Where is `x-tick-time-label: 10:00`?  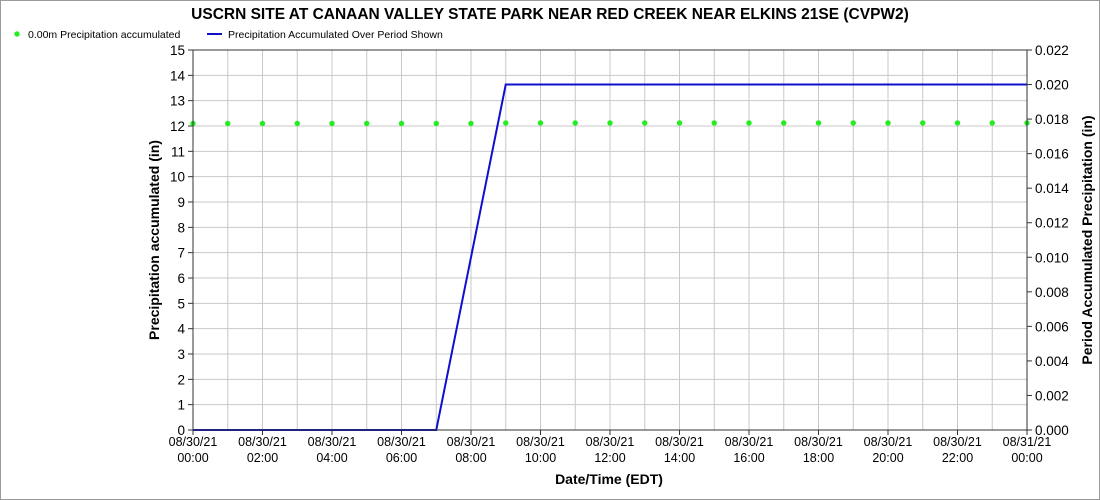
x-tick-time-label: 10:00 is located at coordinates (540, 458).